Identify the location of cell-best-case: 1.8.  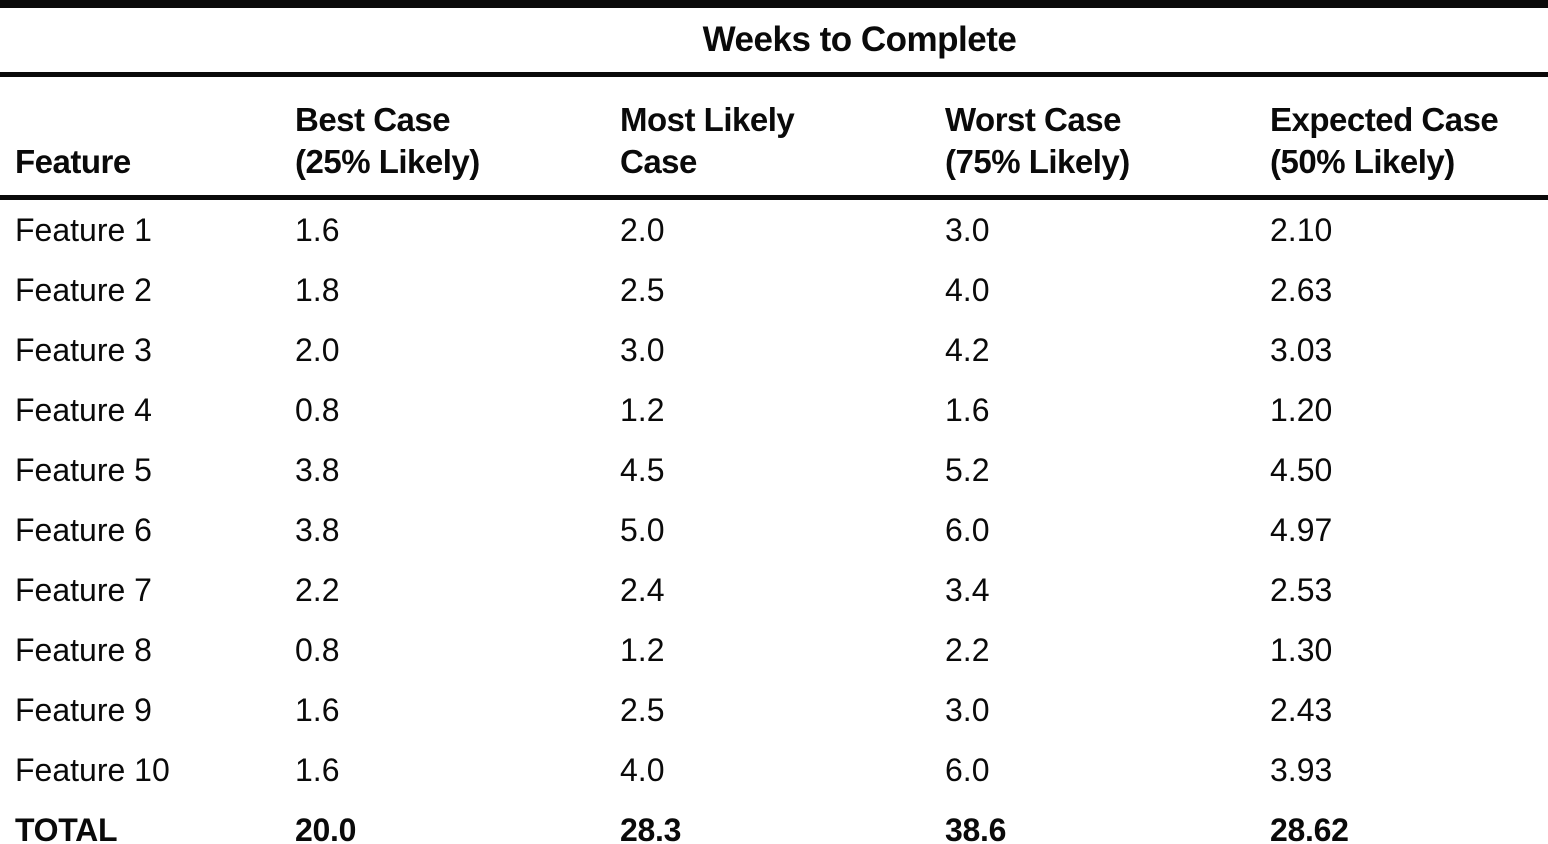
(317, 289).